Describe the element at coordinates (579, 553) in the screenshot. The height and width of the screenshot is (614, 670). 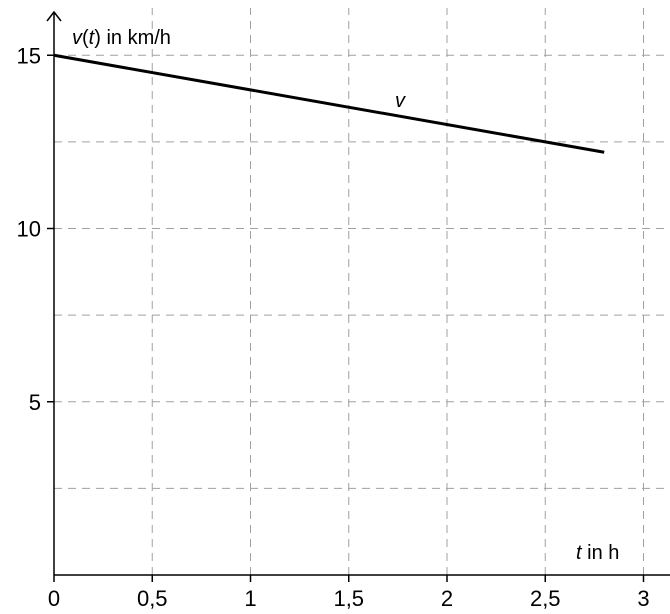
I see `x-axis-label-var: t` at that location.